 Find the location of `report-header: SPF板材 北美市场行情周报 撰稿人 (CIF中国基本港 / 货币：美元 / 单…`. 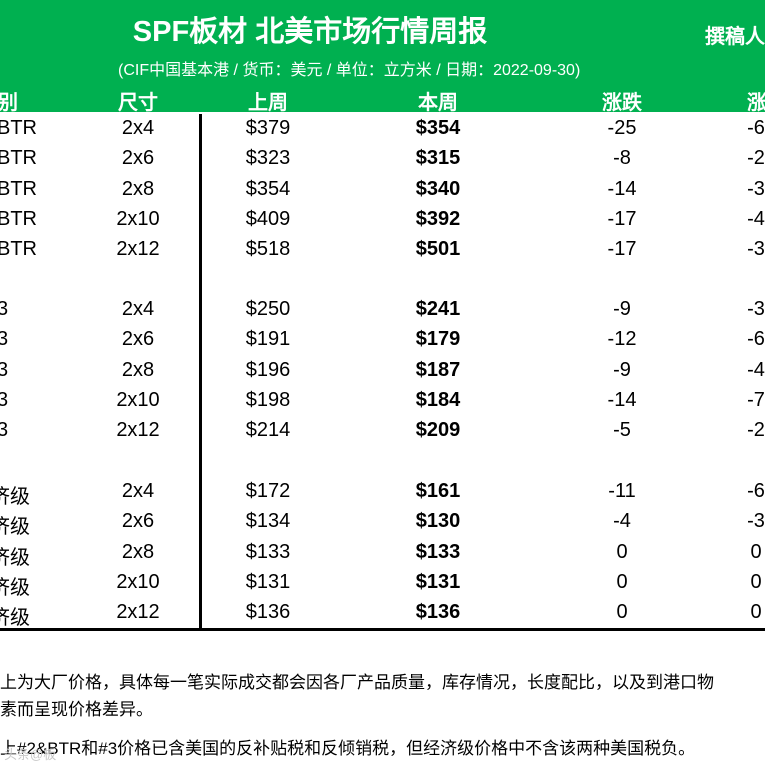

report-header: SPF板材 北美市场行情周报 撰稿人 (CIF中国基本港 / 货币：美元 / 单… is located at coordinates (382, 57).